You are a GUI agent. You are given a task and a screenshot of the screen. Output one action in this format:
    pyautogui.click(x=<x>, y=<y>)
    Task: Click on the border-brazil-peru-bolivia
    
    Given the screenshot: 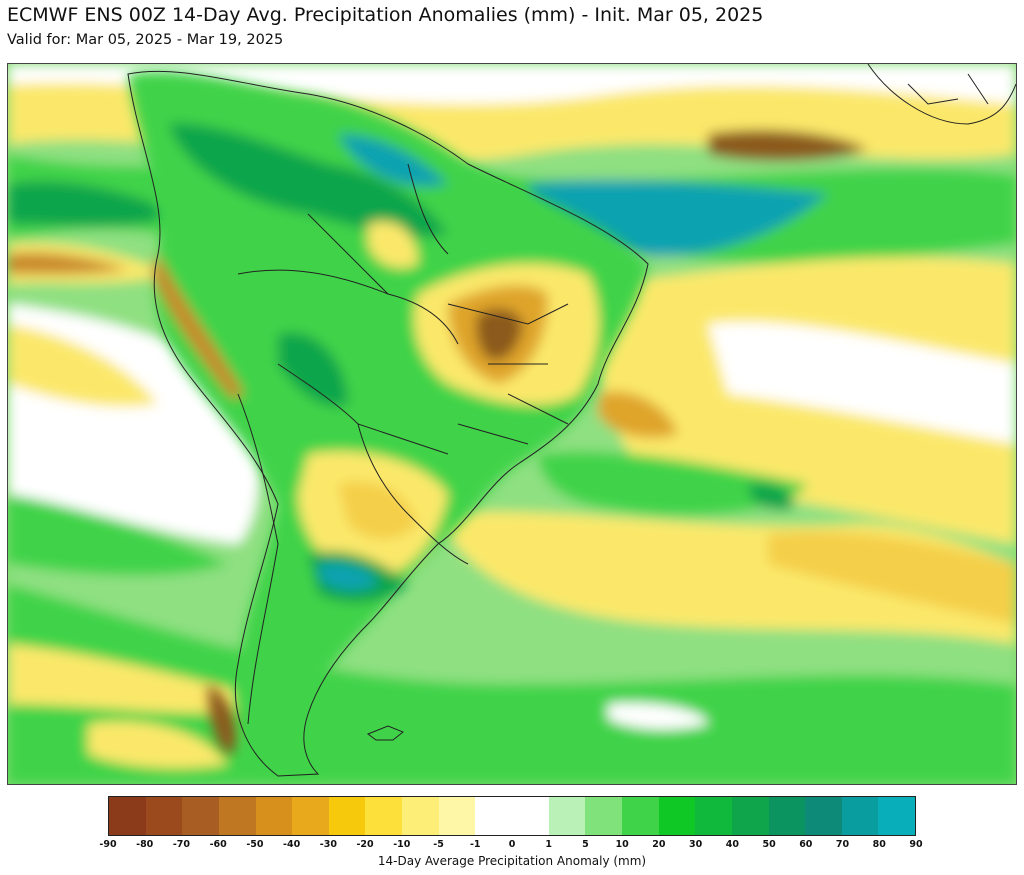 What is the action you would take?
    pyautogui.click(x=348, y=307)
    